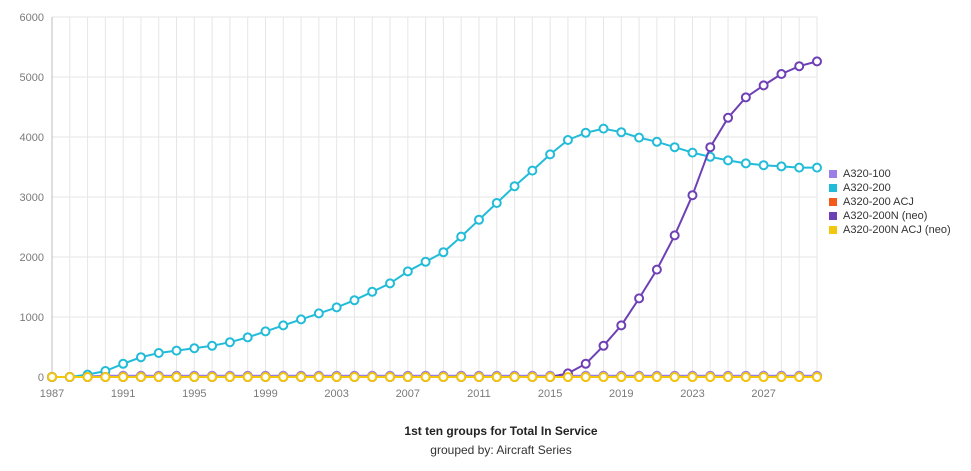 This screenshot has width=971, height=471. I want to click on legend-item: A320-100, so click(890, 174).